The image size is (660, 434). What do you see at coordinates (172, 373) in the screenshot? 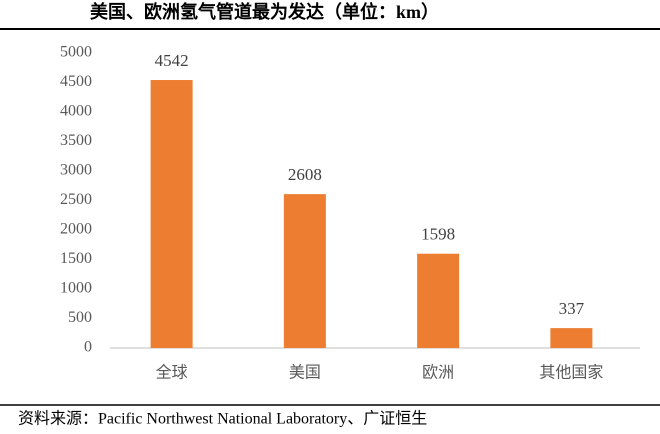
I see `x-tick-label: 全球` at bounding box center [172, 373].